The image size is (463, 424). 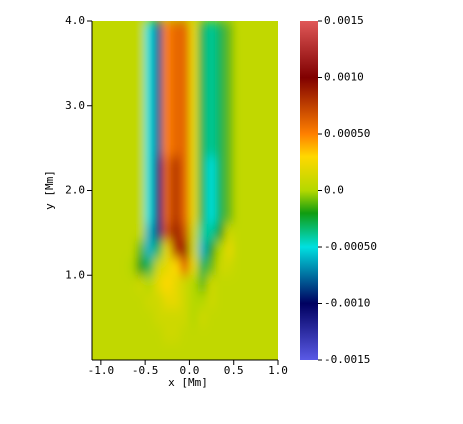 I want to click on y-tick-label: 1.0, so click(x=75, y=274).